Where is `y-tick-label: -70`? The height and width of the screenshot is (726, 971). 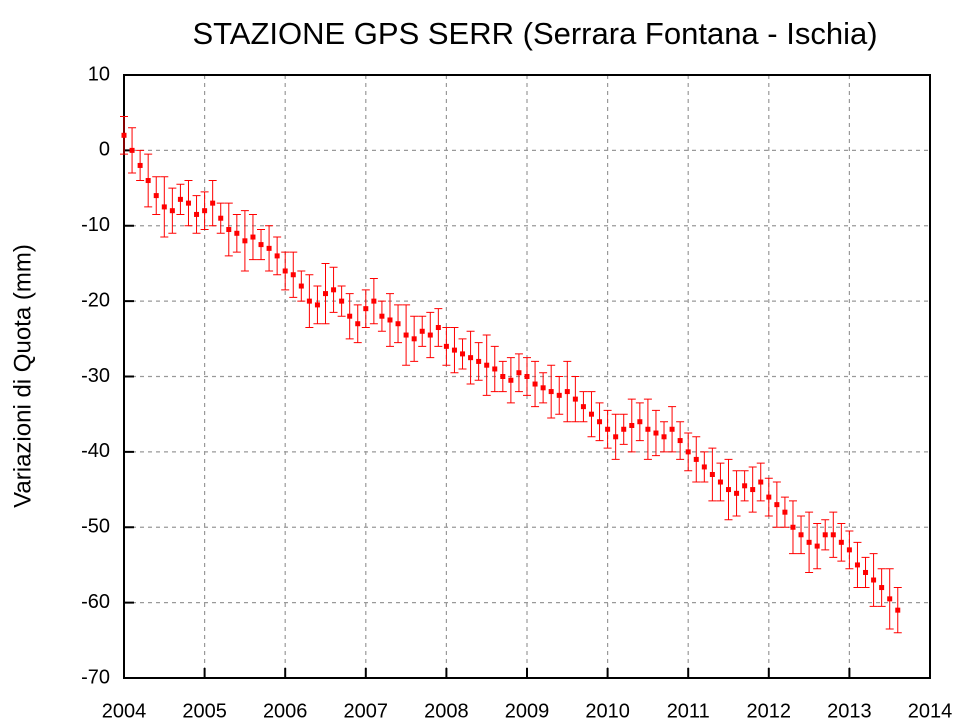 y-tick-label: -70 is located at coordinates (95, 677).